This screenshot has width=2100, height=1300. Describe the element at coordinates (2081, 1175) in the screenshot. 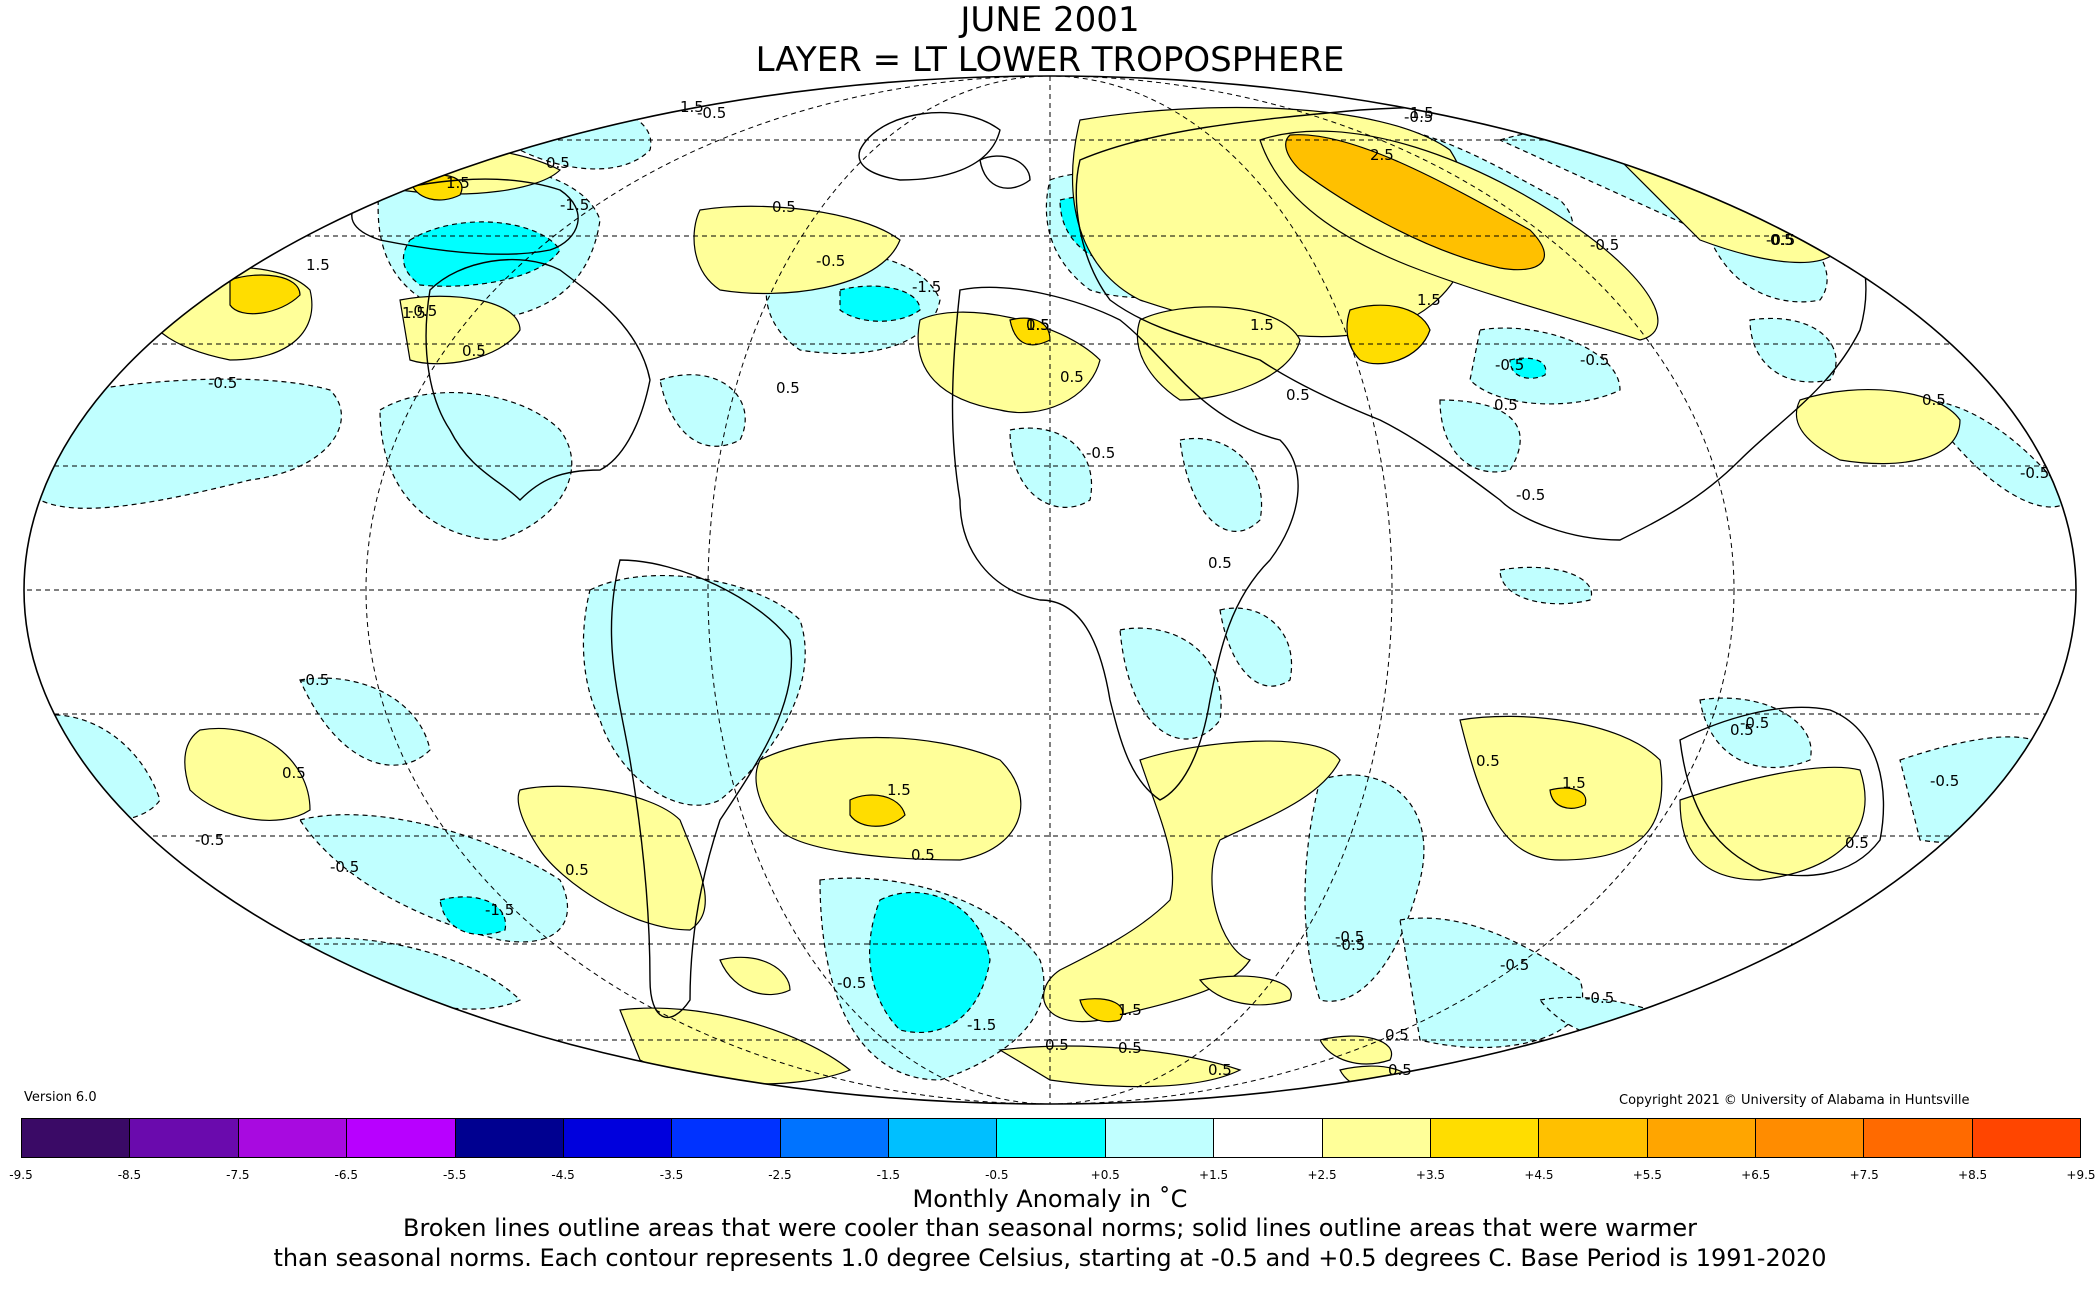

I see `color-scale-tick: +9.5` at that location.